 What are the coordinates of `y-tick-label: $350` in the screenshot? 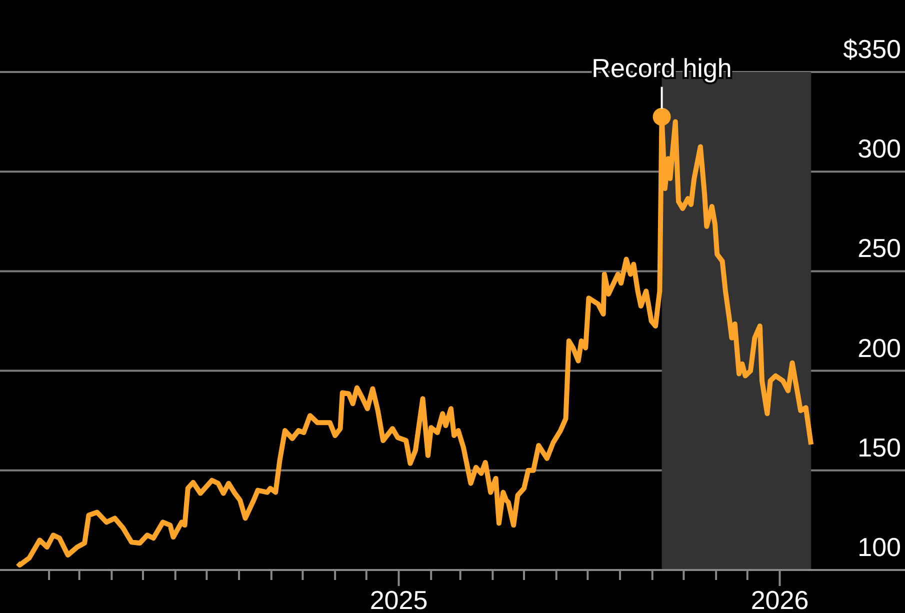 It's located at (872, 49).